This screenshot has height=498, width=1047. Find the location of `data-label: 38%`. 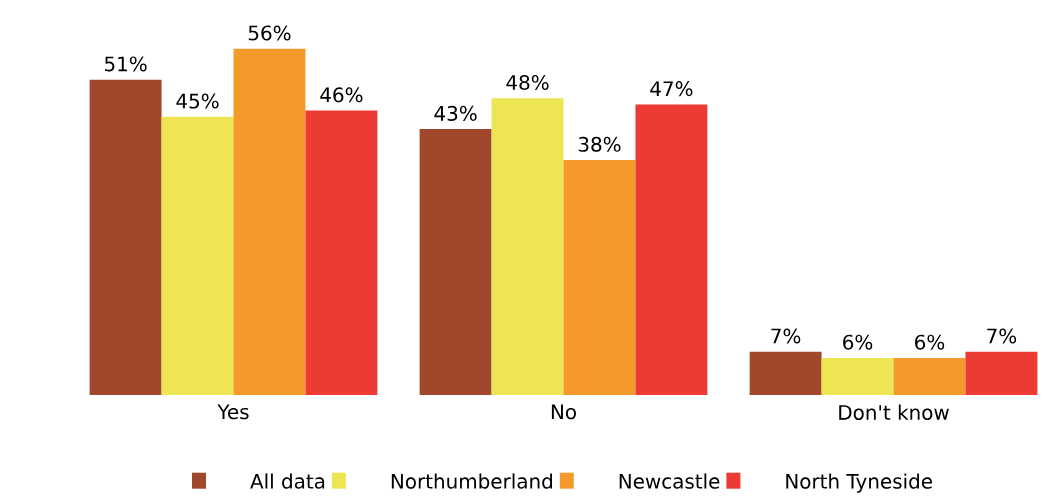

data-label: 38% is located at coordinates (599, 144).